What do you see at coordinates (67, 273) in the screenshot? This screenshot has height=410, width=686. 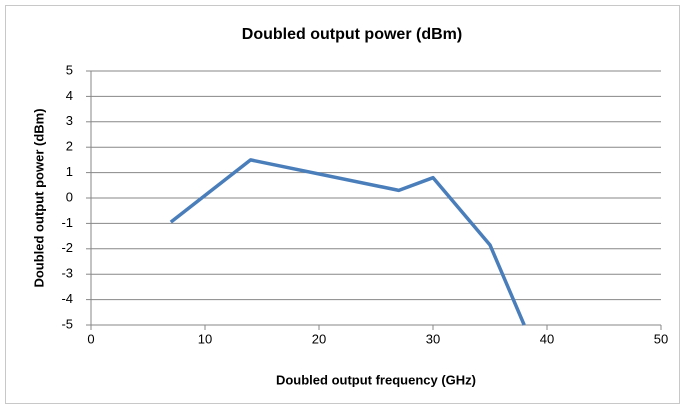 I see `y-tick-label: -3` at bounding box center [67, 273].